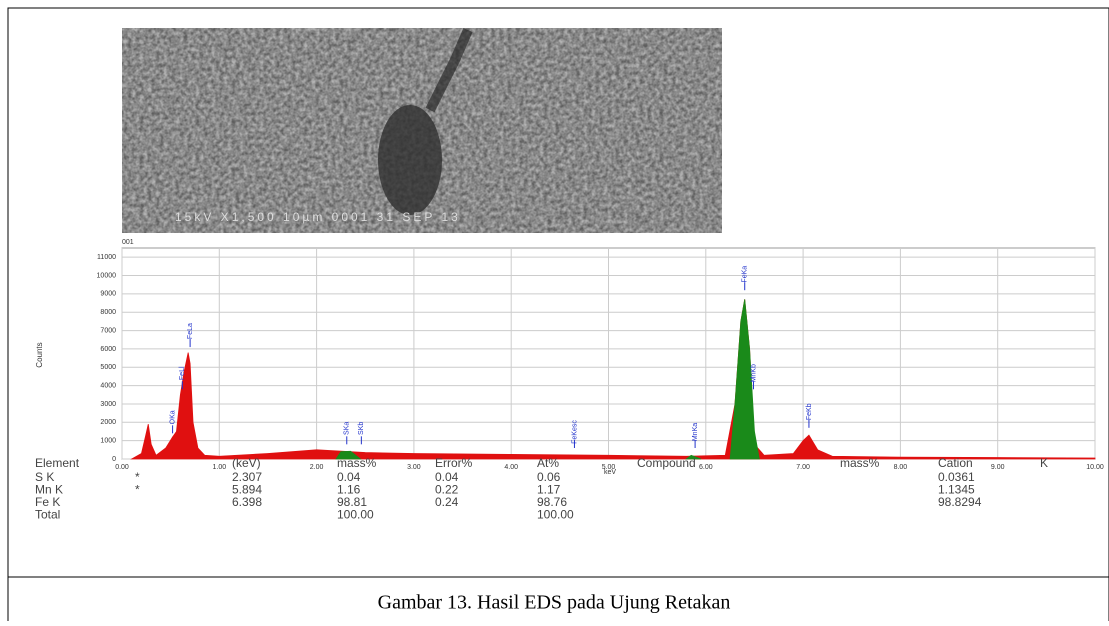 The width and height of the screenshot is (1109, 626). I want to click on x-tick-label: 2.00, so click(317, 467).